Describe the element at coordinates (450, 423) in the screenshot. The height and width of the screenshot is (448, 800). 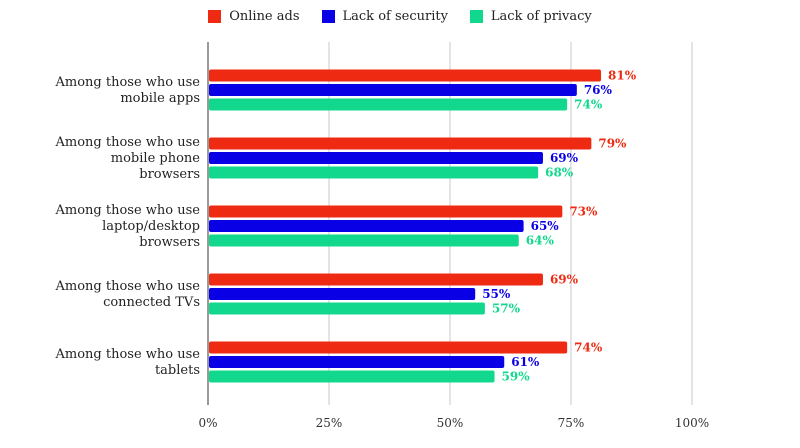
I see `x-tick-label: 50%` at that location.